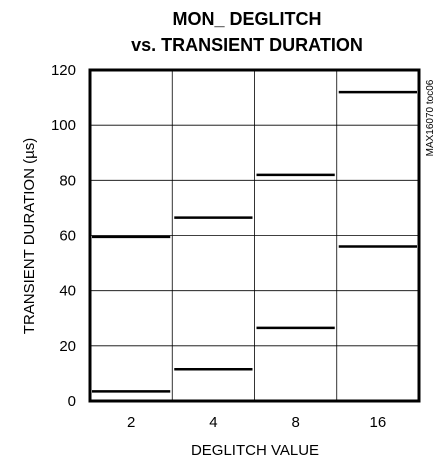 This screenshot has height=464, width=441. I want to click on chart-title-line2: vs. TRANSIENT DURATION, so click(247, 45).